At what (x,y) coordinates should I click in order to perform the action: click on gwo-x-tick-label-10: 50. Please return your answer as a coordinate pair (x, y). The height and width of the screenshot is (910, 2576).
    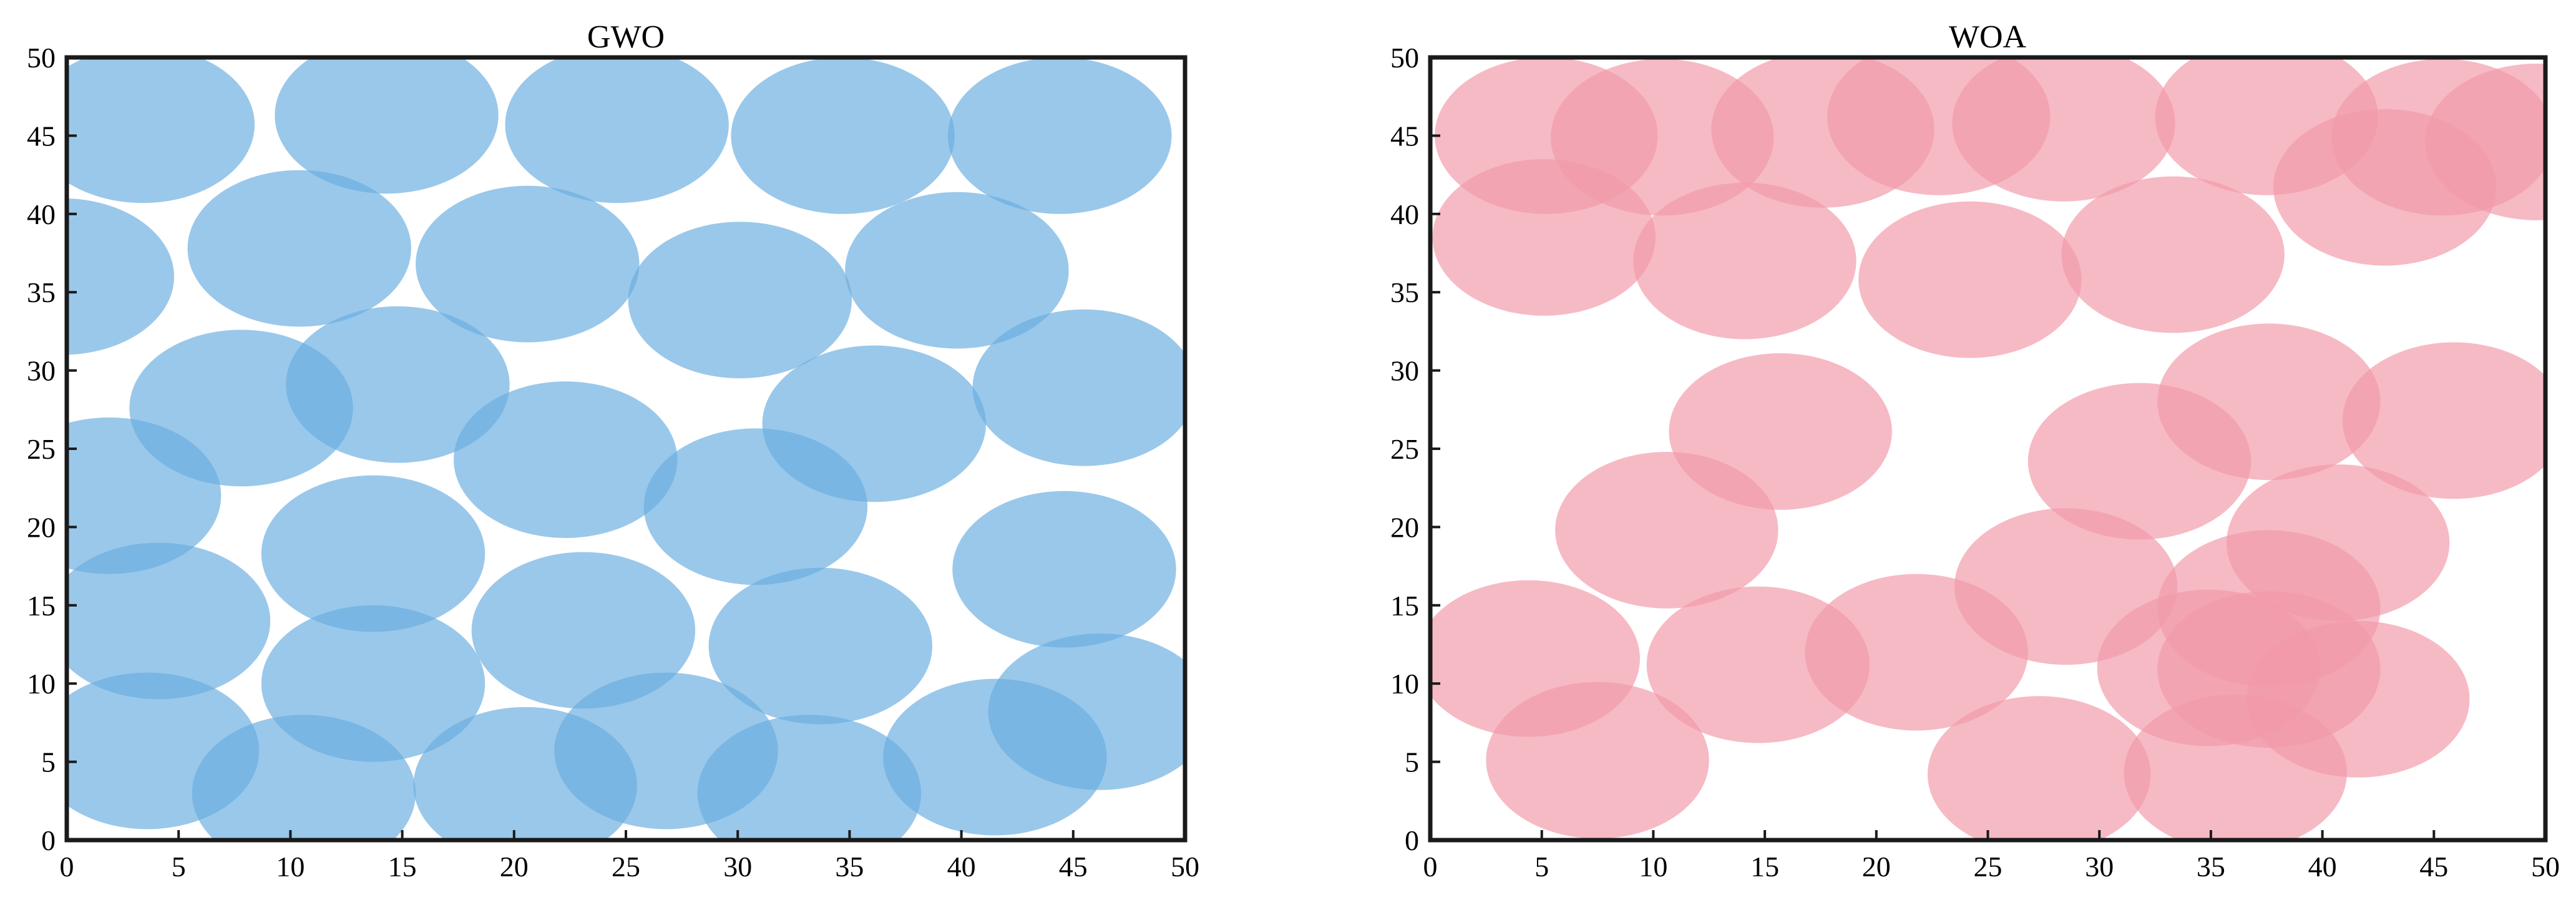
    Looking at the image, I should click on (1185, 867).